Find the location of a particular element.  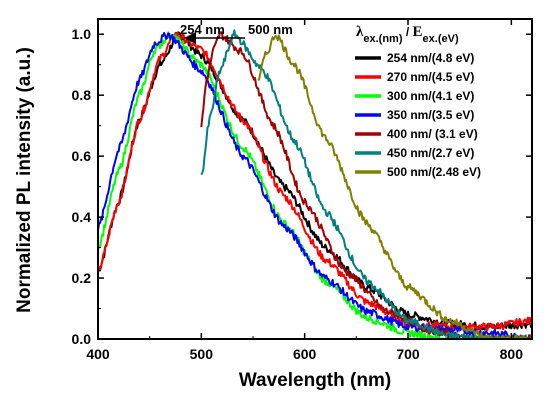

x-tick-label: 600 is located at coordinates (305, 354).